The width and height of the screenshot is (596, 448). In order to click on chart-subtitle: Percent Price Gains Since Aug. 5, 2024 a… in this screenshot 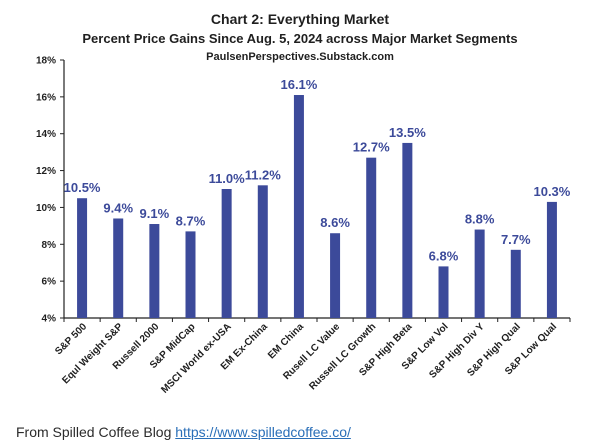, I will do `click(299, 38)`.